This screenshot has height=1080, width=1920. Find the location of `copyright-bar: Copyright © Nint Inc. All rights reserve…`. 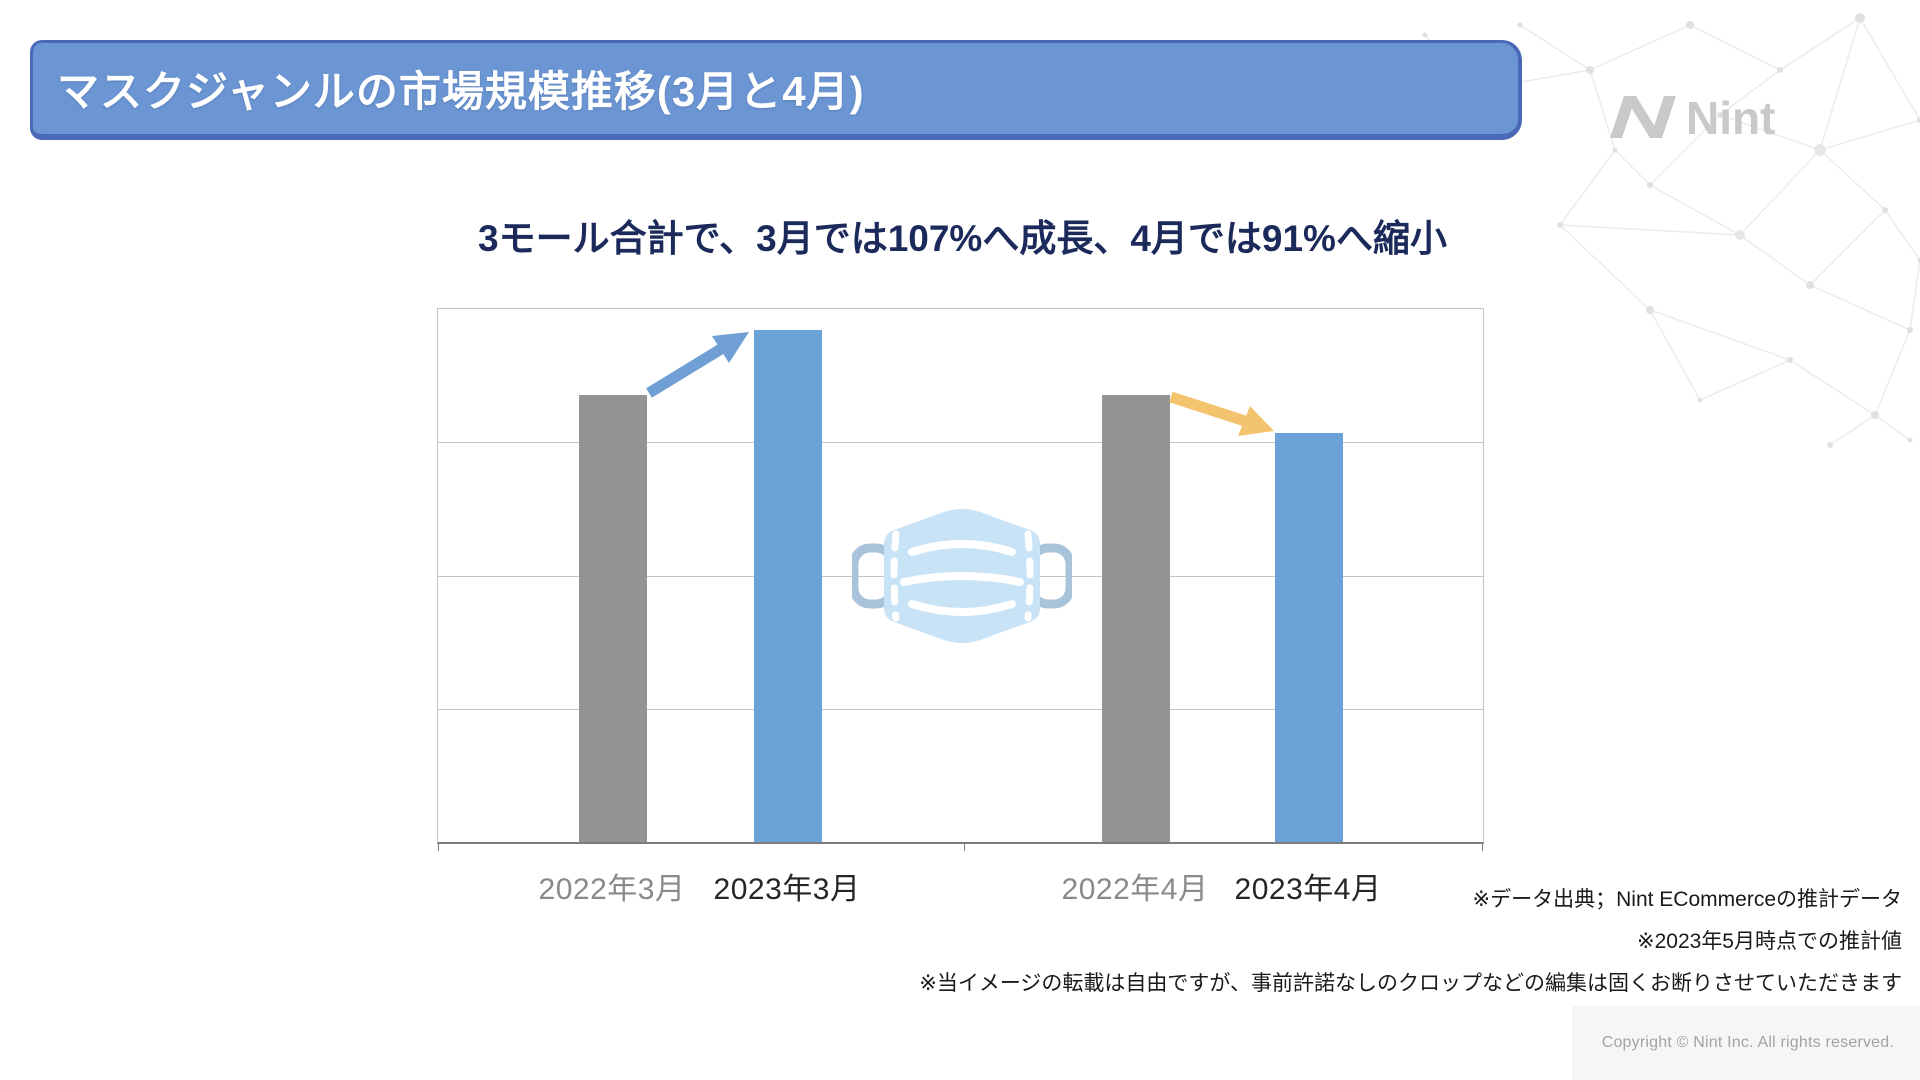

copyright-bar: Copyright © Nint Inc. All rights reserve… is located at coordinates (1746, 1043).